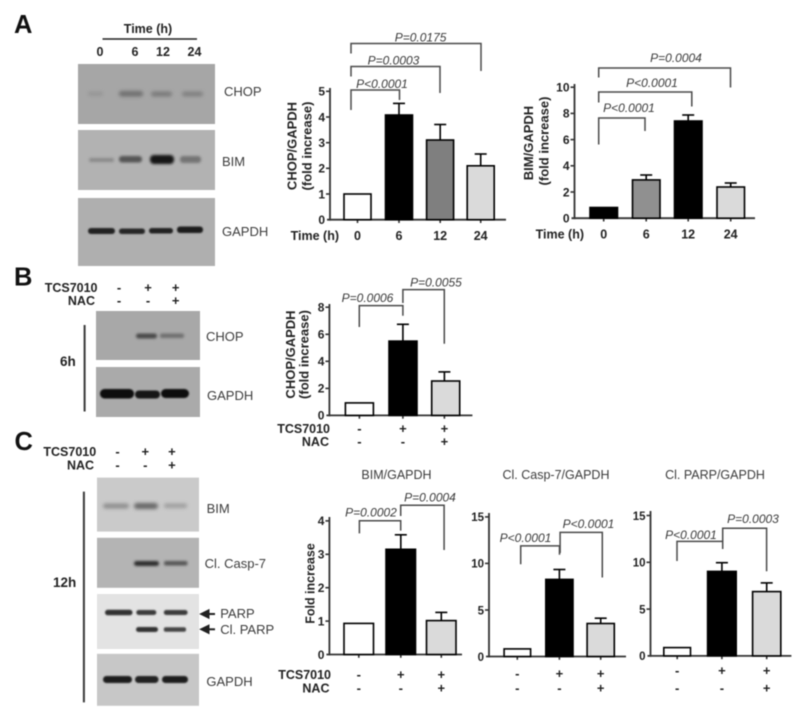 This screenshot has width=799, height=716. I want to click on svg-text: P=0.0004, so click(676, 58).